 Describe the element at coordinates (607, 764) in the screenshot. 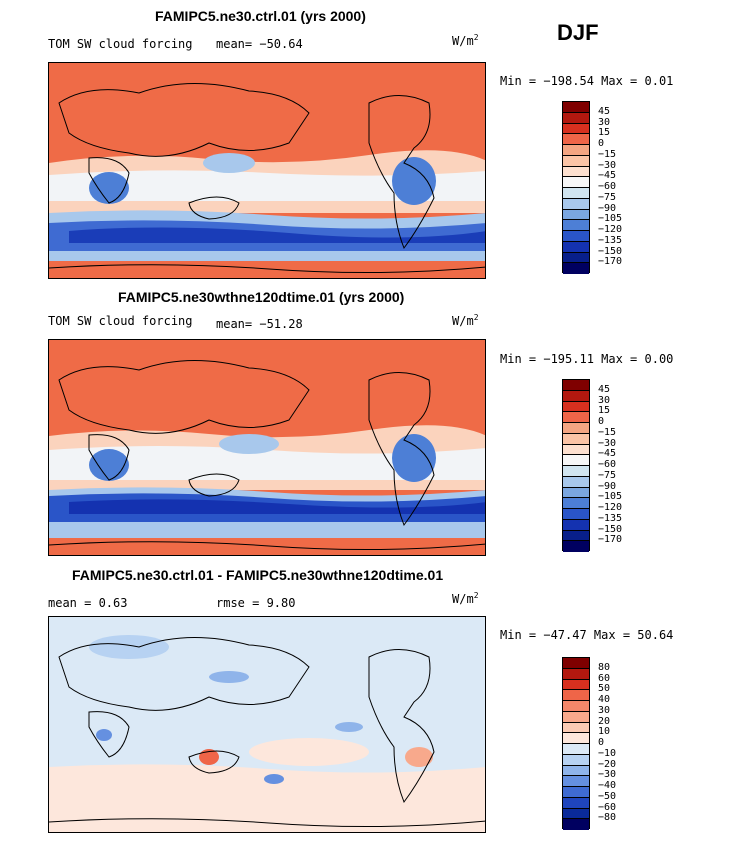

I see `colorbar-tick-label: −20` at that location.